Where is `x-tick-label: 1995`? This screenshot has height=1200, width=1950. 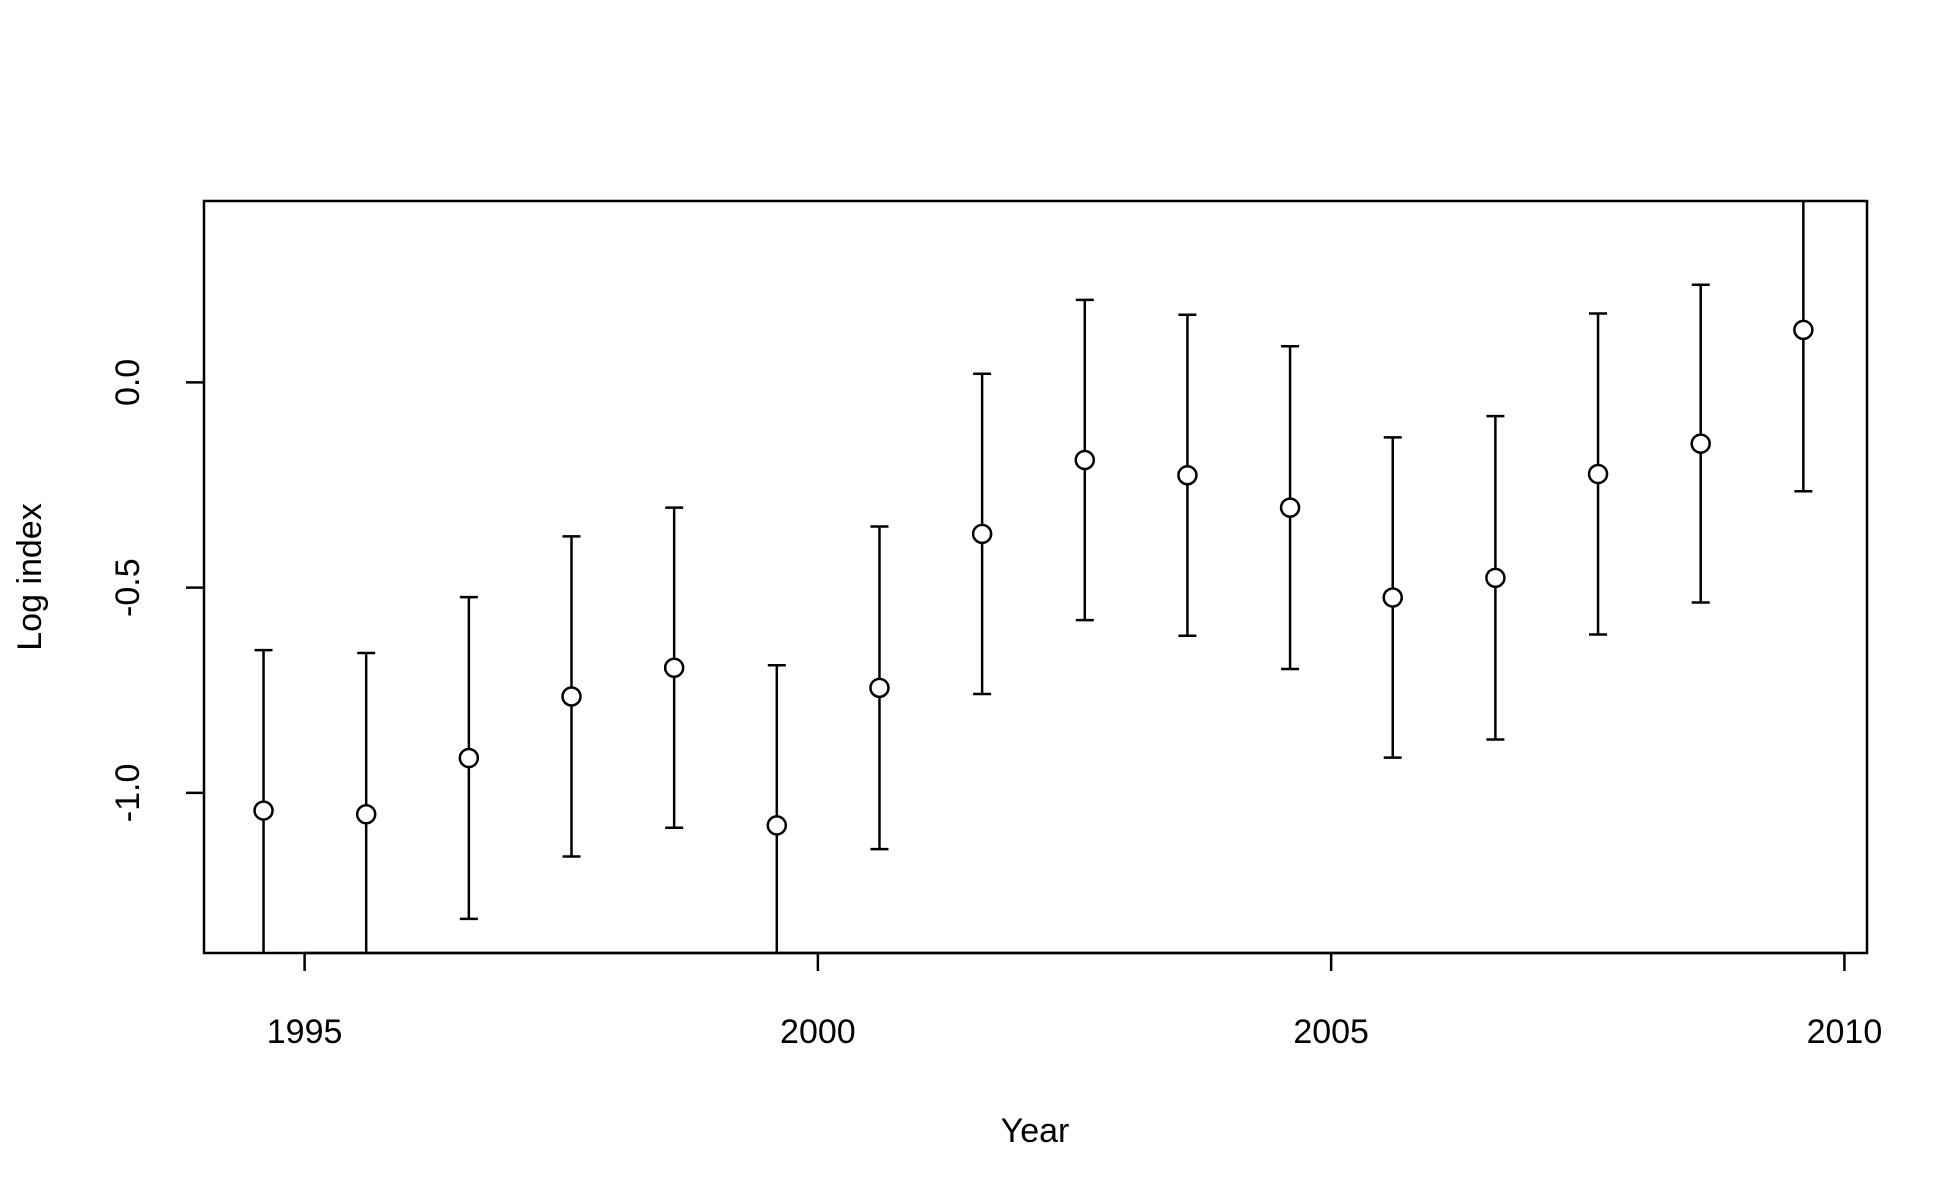 x-tick-label: 1995 is located at coordinates (305, 1032).